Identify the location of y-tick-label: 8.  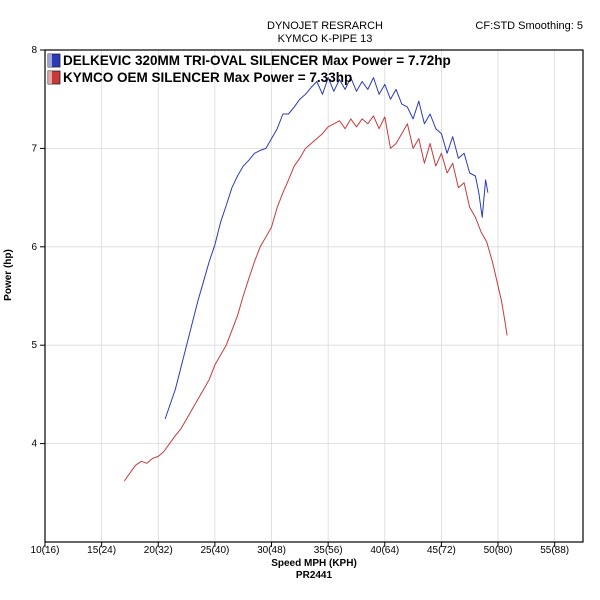
(34, 50).